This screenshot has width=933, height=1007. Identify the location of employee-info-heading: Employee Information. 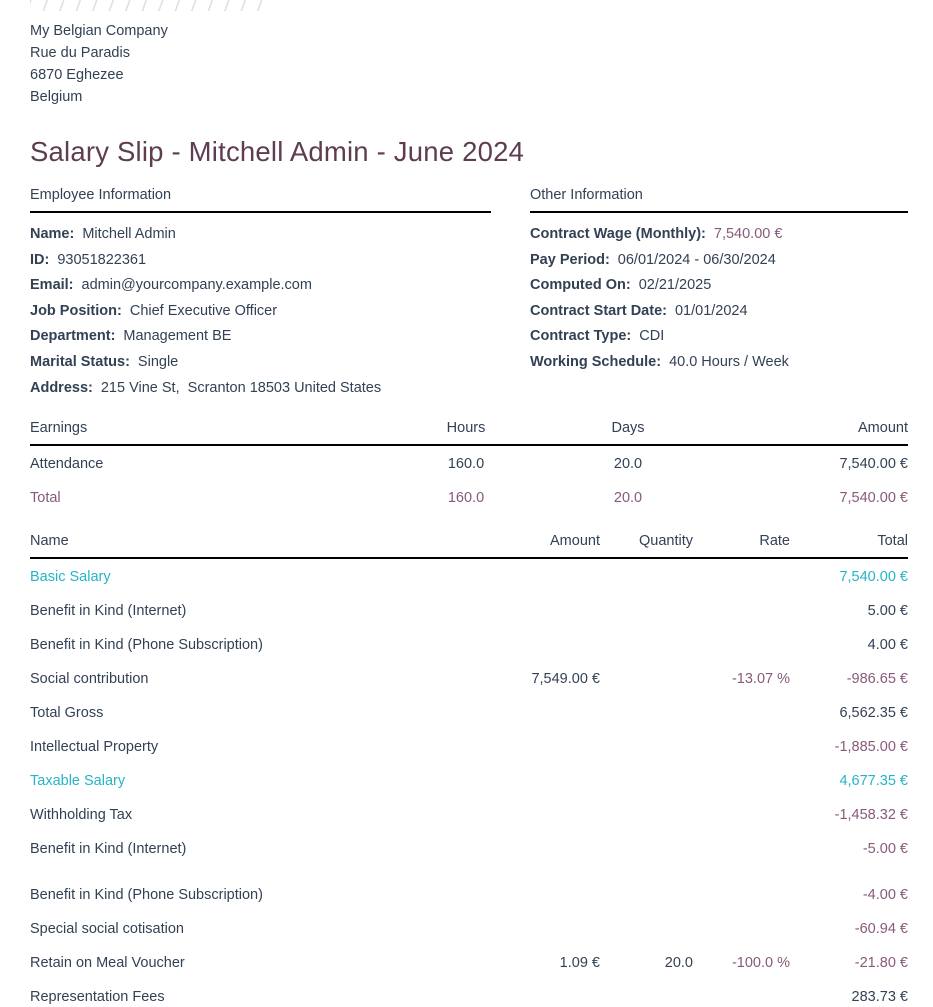
(260, 200).